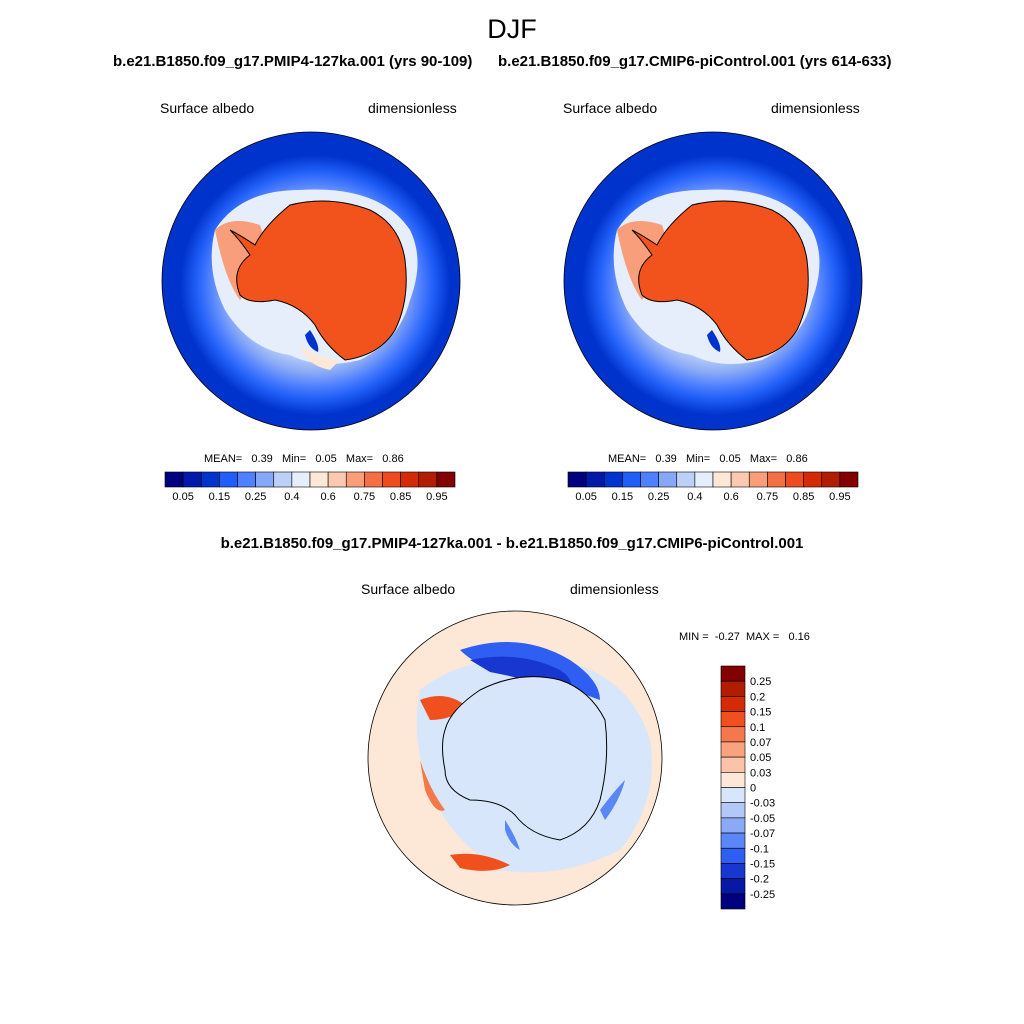  What do you see at coordinates (359, 459) in the screenshot?
I see `panel-1-max-label: Max=` at bounding box center [359, 459].